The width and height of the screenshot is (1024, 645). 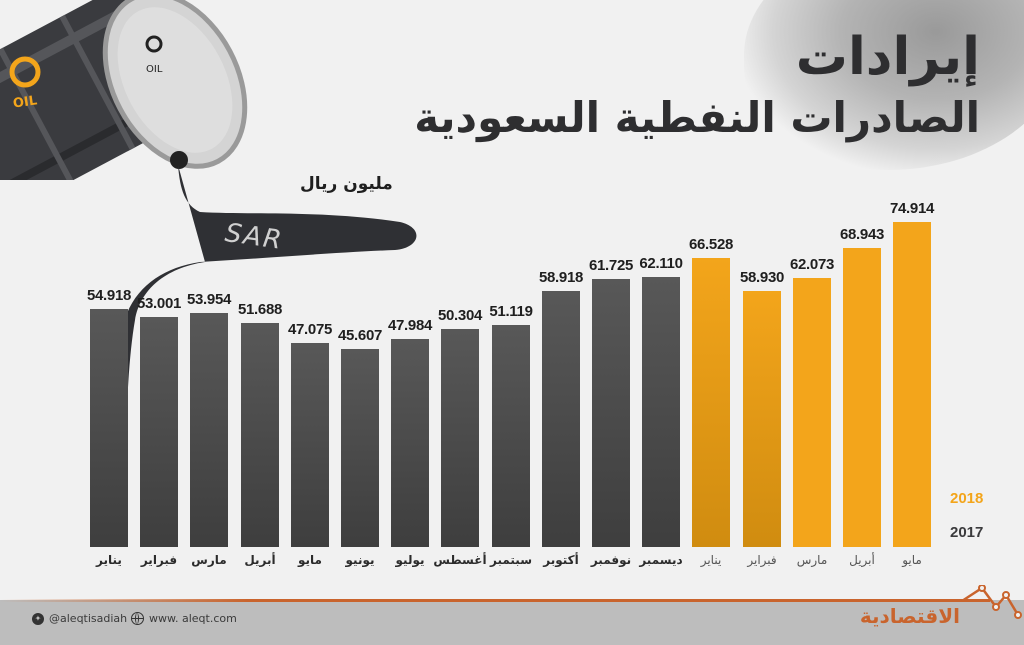 What do you see at coordinates (561, 560) in the screenshot?
I see `month-label: أكتوبر` at bounding box center [561, 560].